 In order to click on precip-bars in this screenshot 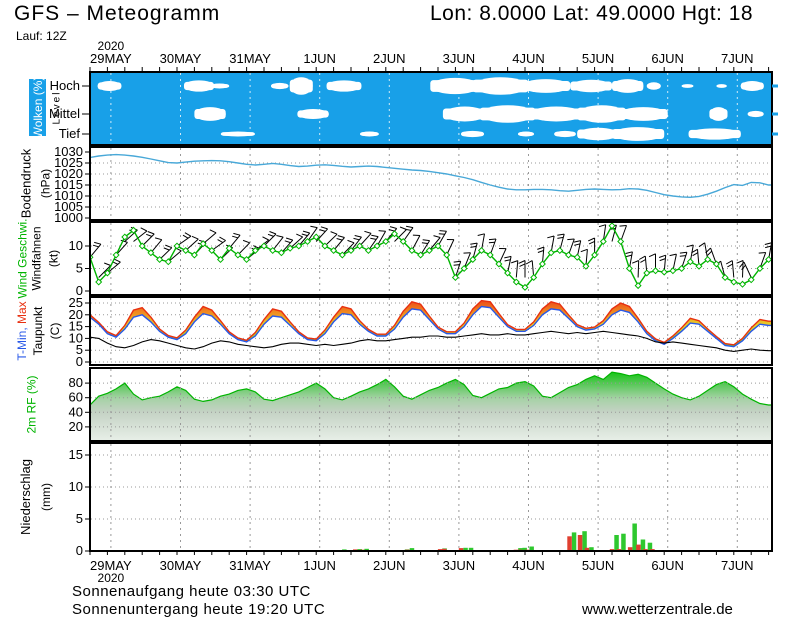, I will do `click(498, 536)`.